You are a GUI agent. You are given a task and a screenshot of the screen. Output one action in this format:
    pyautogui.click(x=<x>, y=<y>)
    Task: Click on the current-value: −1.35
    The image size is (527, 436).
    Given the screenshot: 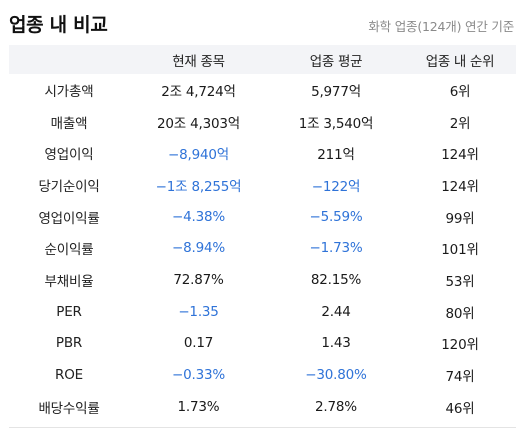 What is the action you would take?
    pyautogui.click(x=198, y=311)
    